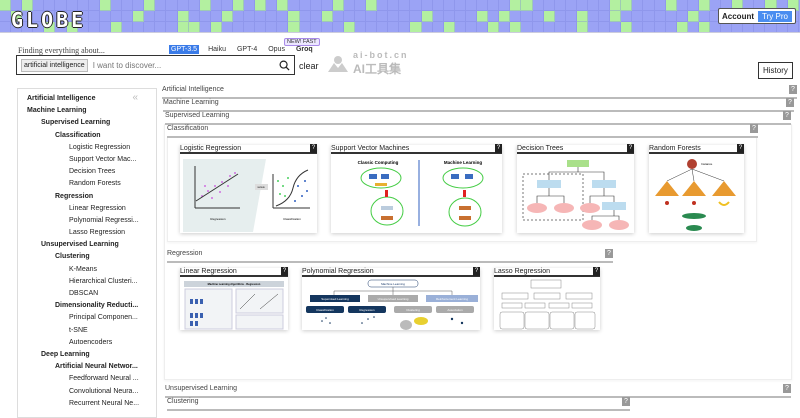 Image resolution: width=800 pixels, height=418 pixels. What do you see at coordinates (462, 131) in the screenshot?
I see `section-classification: Classification?` at bounding box center [462, 131].